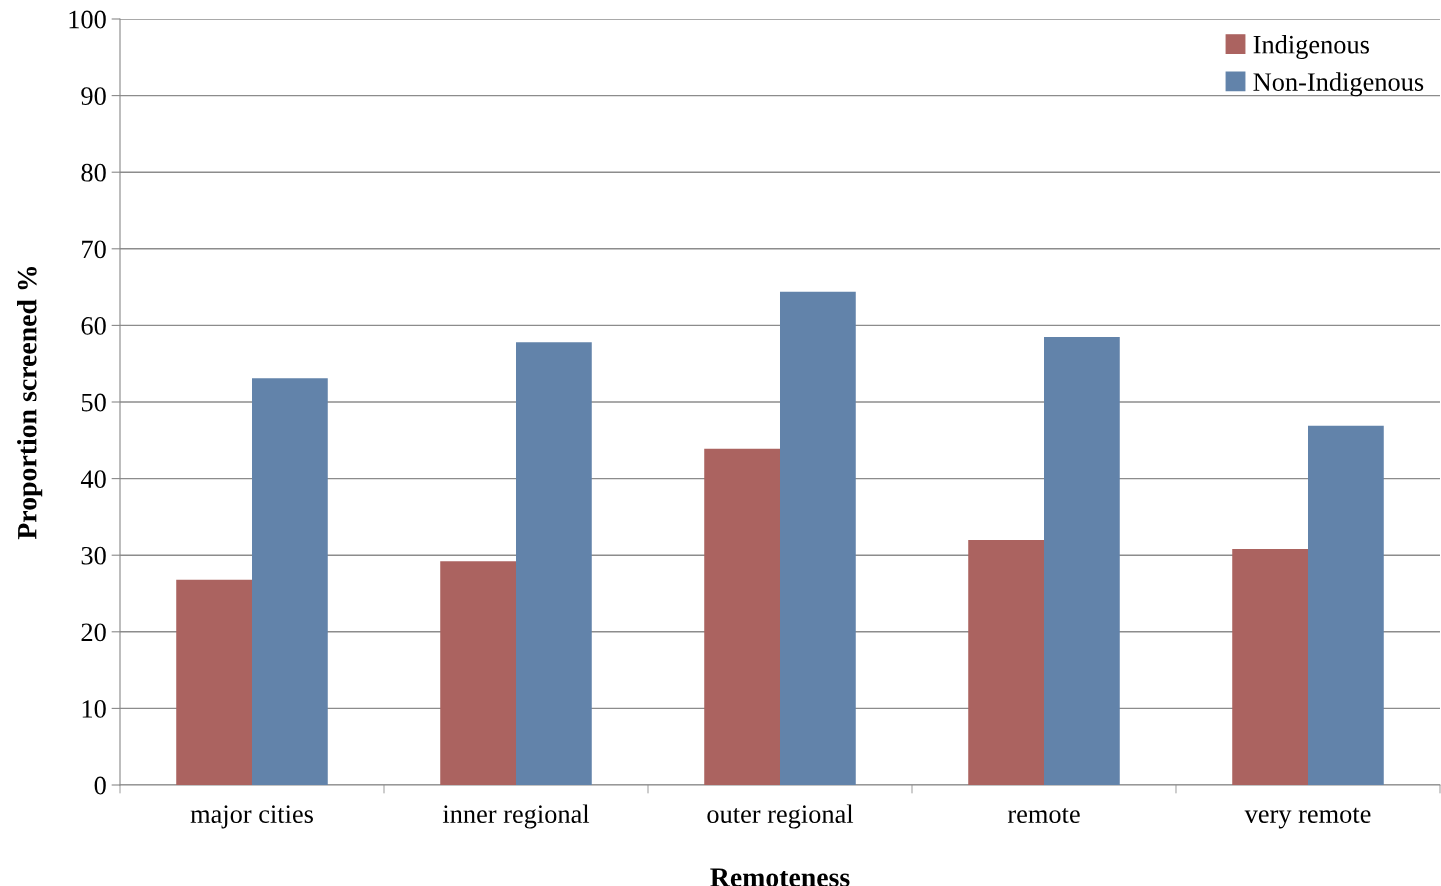 This screenshot has height=886, width=1441. What do you see at coordinates (93, 555) in the screenshot?
I see `y-tick-label: 30` at bounding box center [93, 555].